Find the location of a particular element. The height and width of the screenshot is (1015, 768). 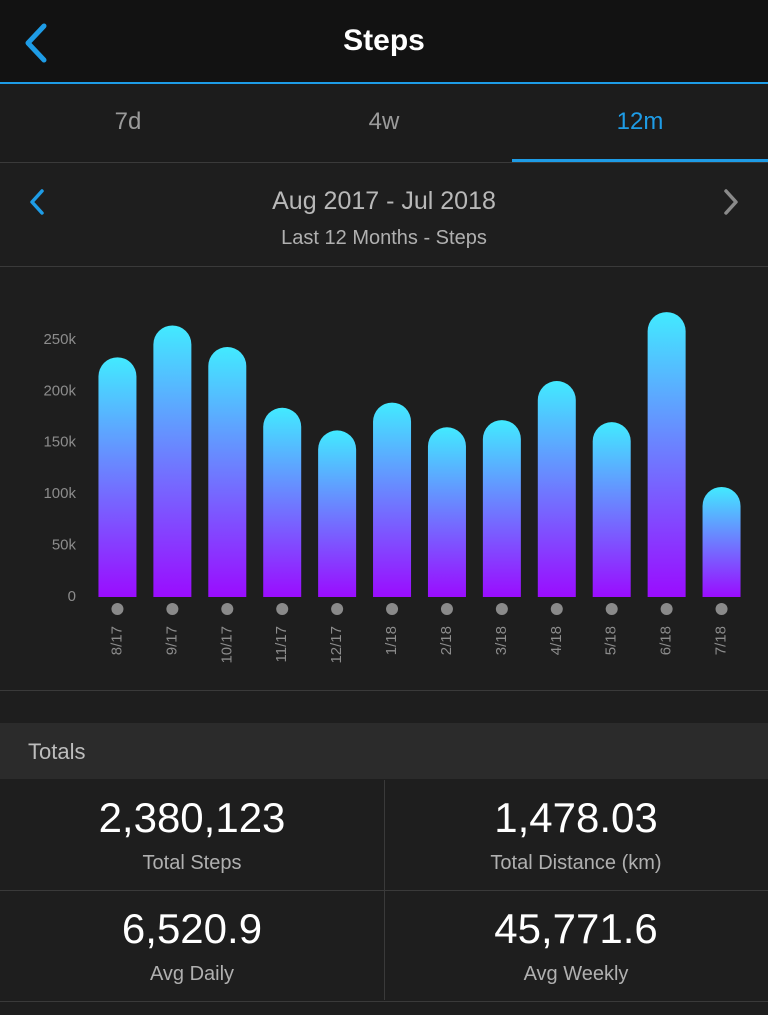

y-tick-label: 150k is located at coordinates (59, 442).